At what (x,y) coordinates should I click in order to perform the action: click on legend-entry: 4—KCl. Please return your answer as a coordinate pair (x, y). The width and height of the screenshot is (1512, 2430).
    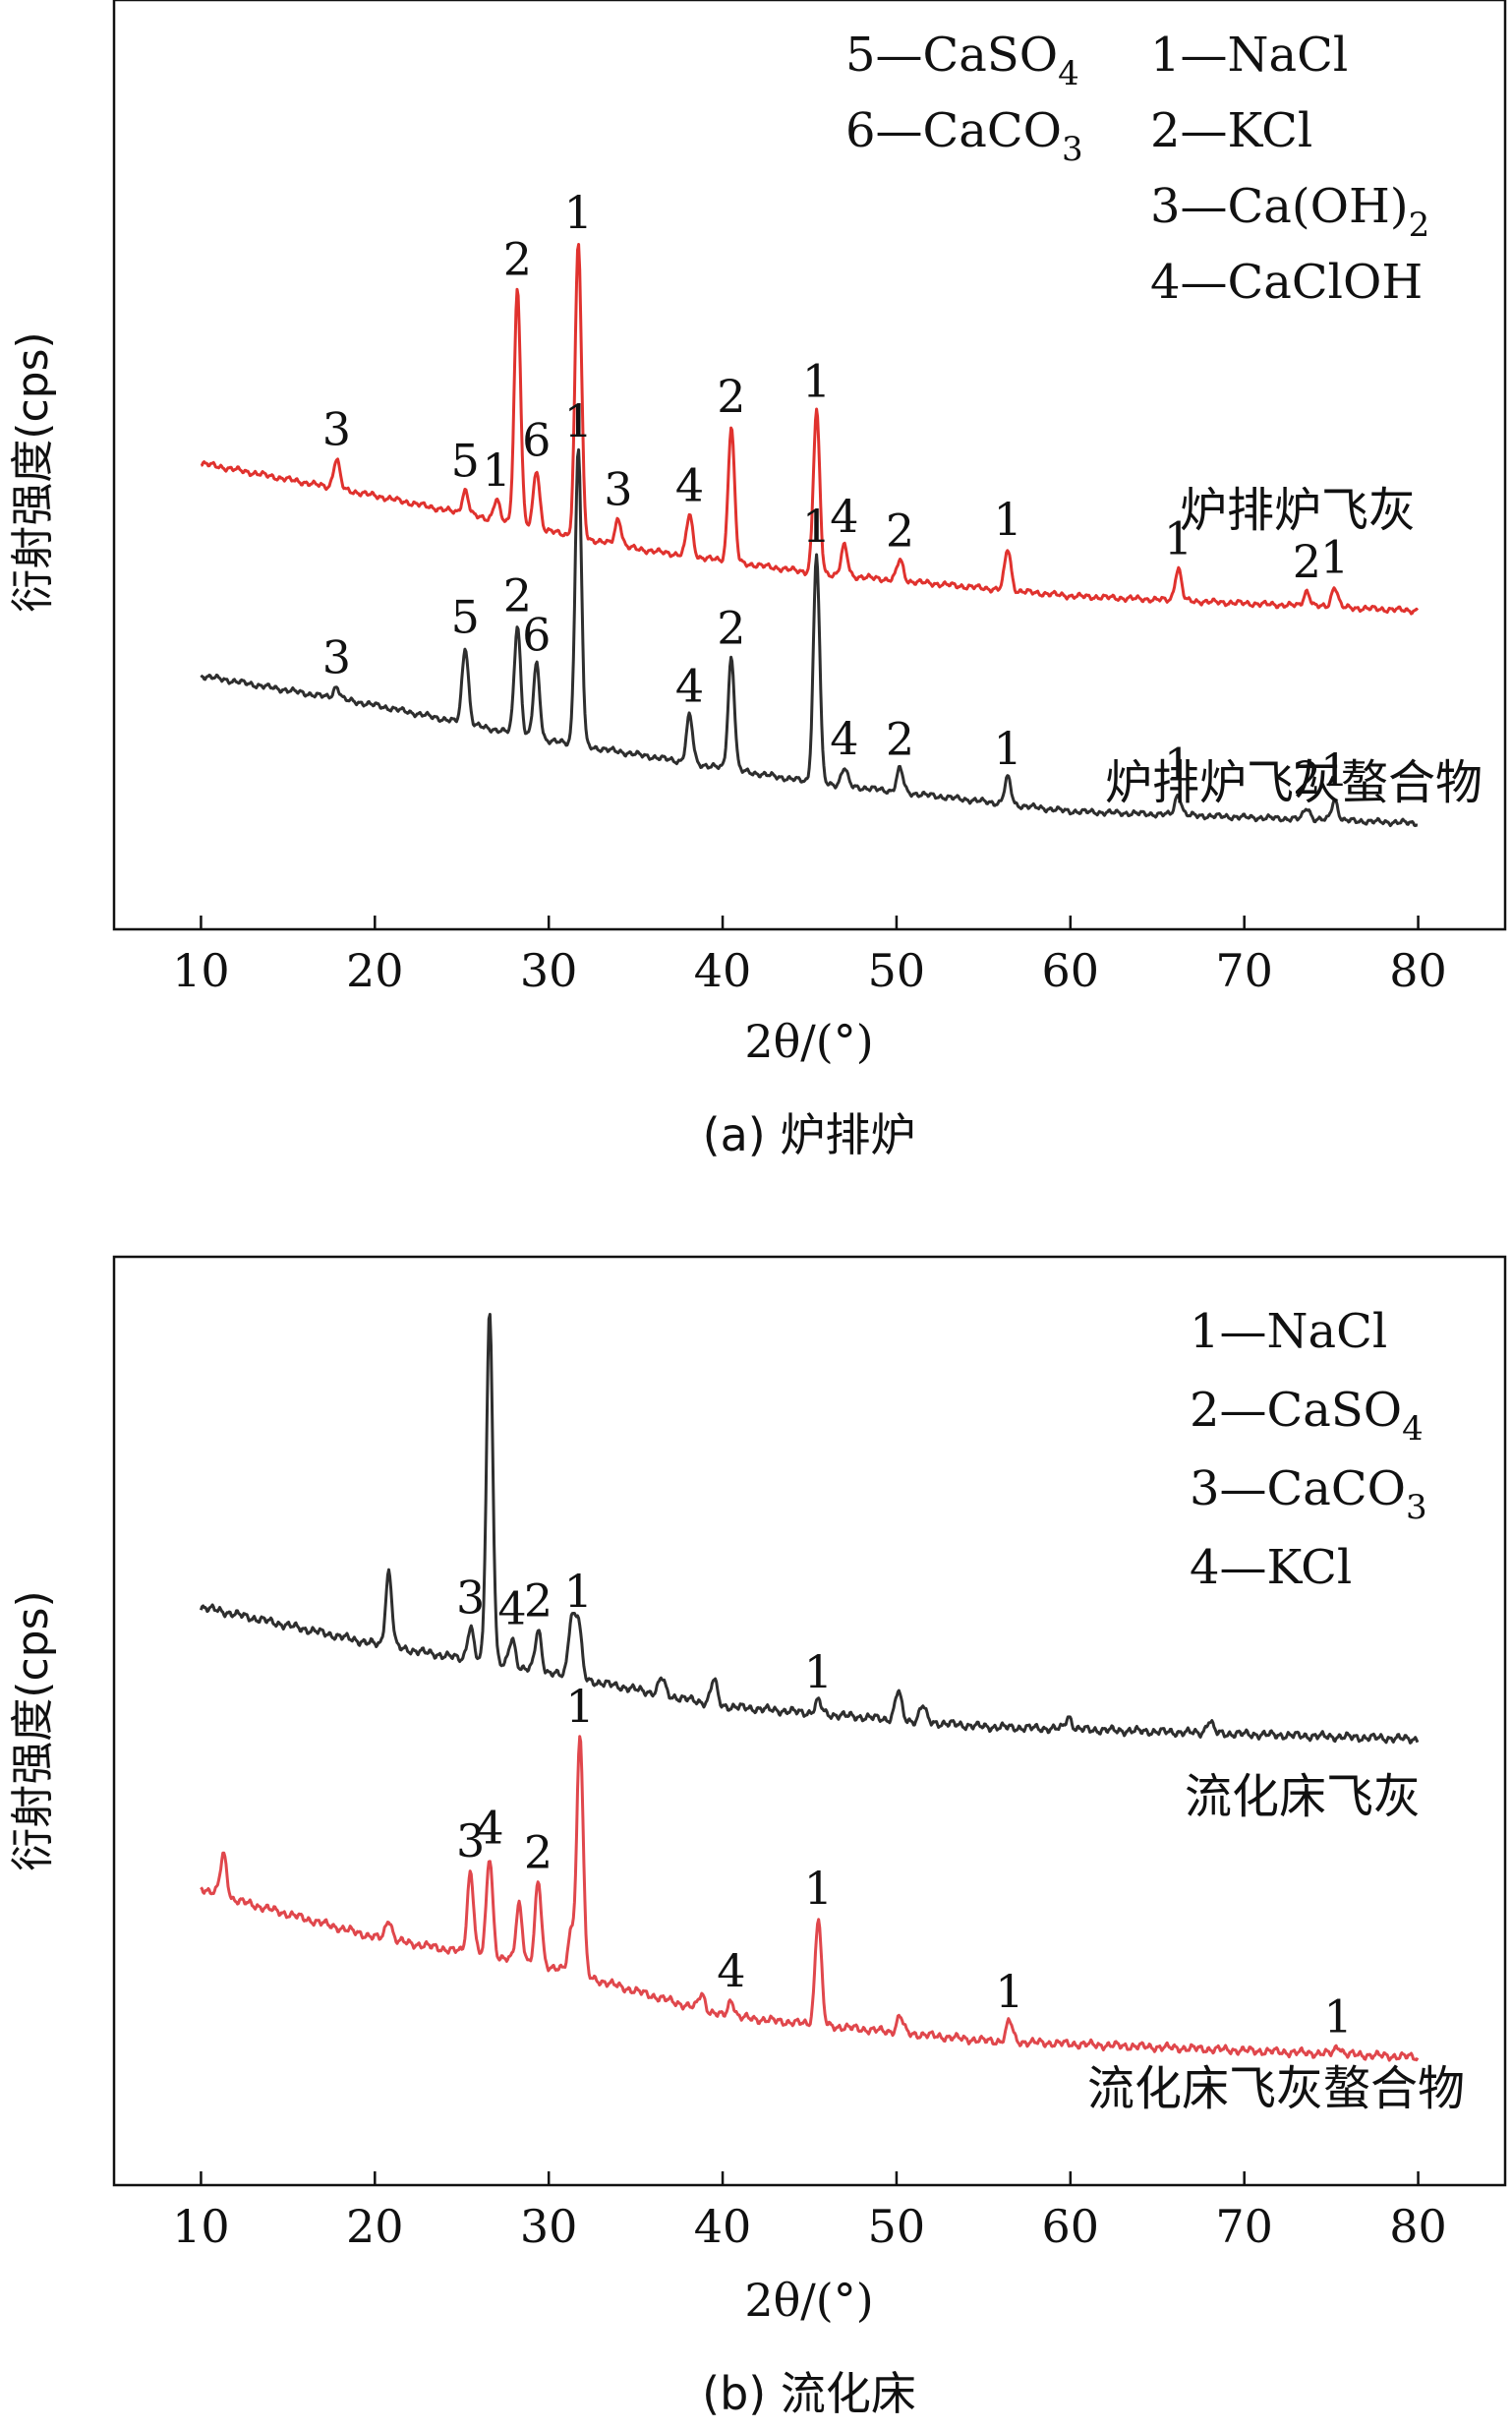
    Looking at the image, I should click on (1271, 1567).